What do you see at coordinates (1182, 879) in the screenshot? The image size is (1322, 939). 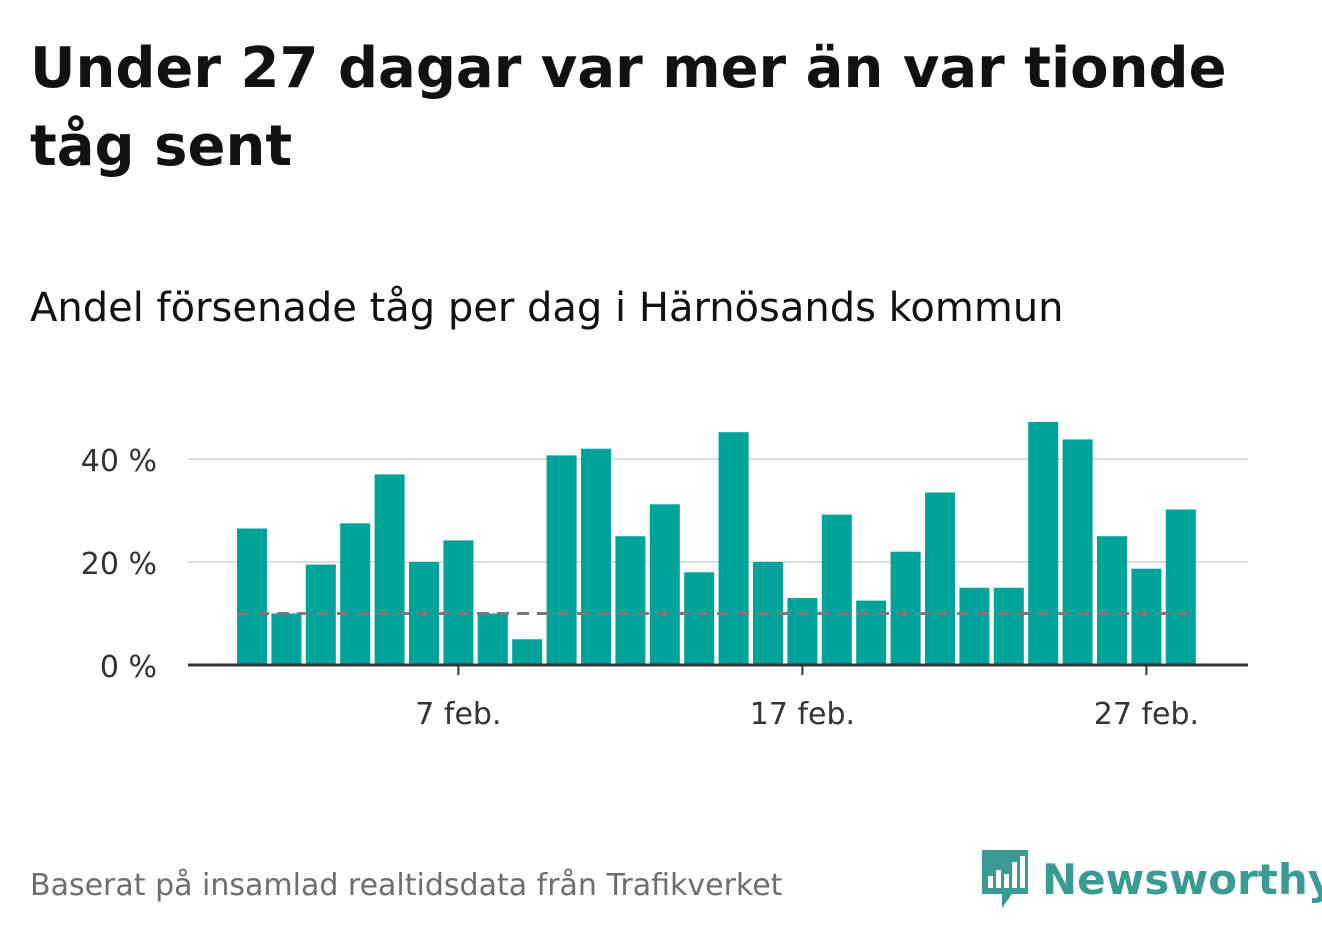 I see `brand-name: Newsworthy` at bounding box center [1182, 879].